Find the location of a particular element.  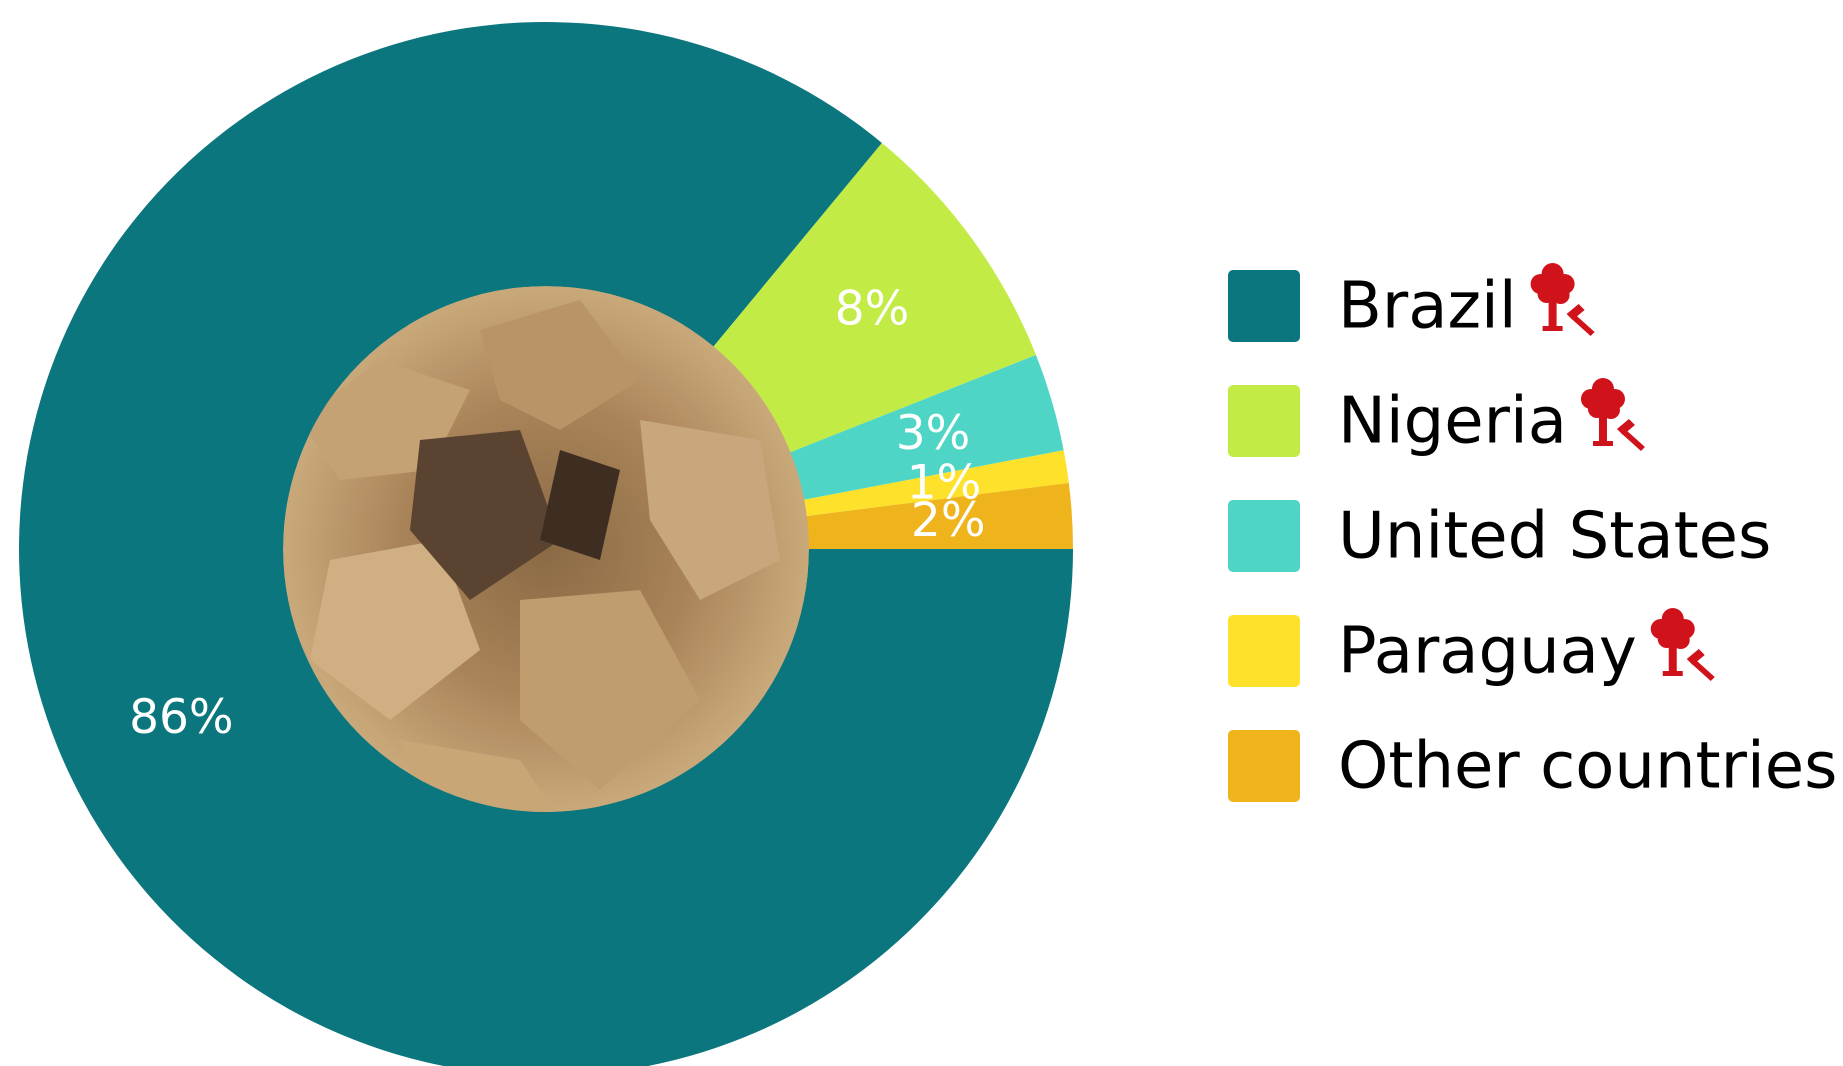

center-photo is located at coordinates (546, 549).